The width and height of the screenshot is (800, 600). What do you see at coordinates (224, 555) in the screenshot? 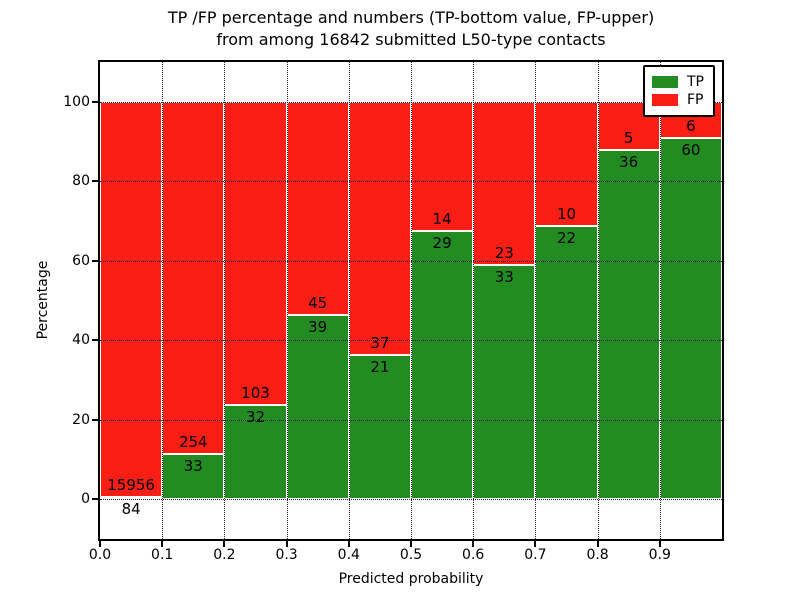
I see `x-tick-label: 0.2` at bounding box center [224, 555].